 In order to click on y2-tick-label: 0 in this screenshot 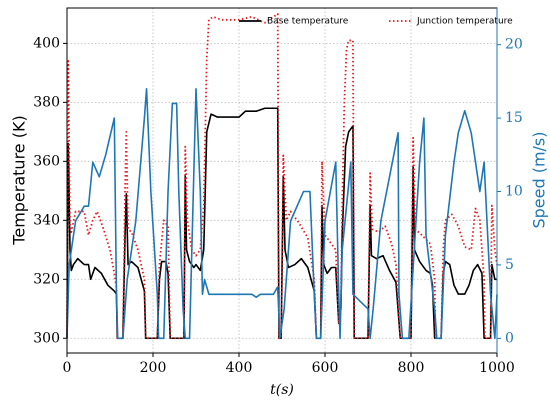, I will do `click(509, 338)`.